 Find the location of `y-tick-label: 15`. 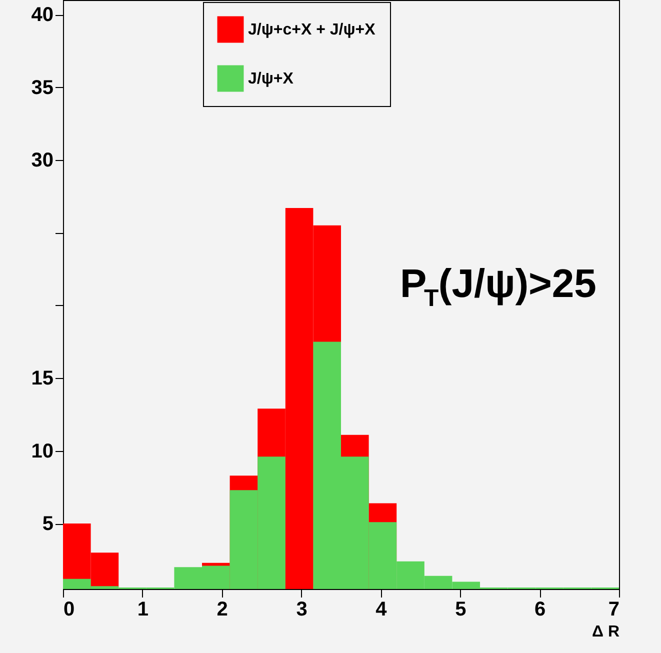

y-tick-label: 15 is located at coordinates (42, 379).